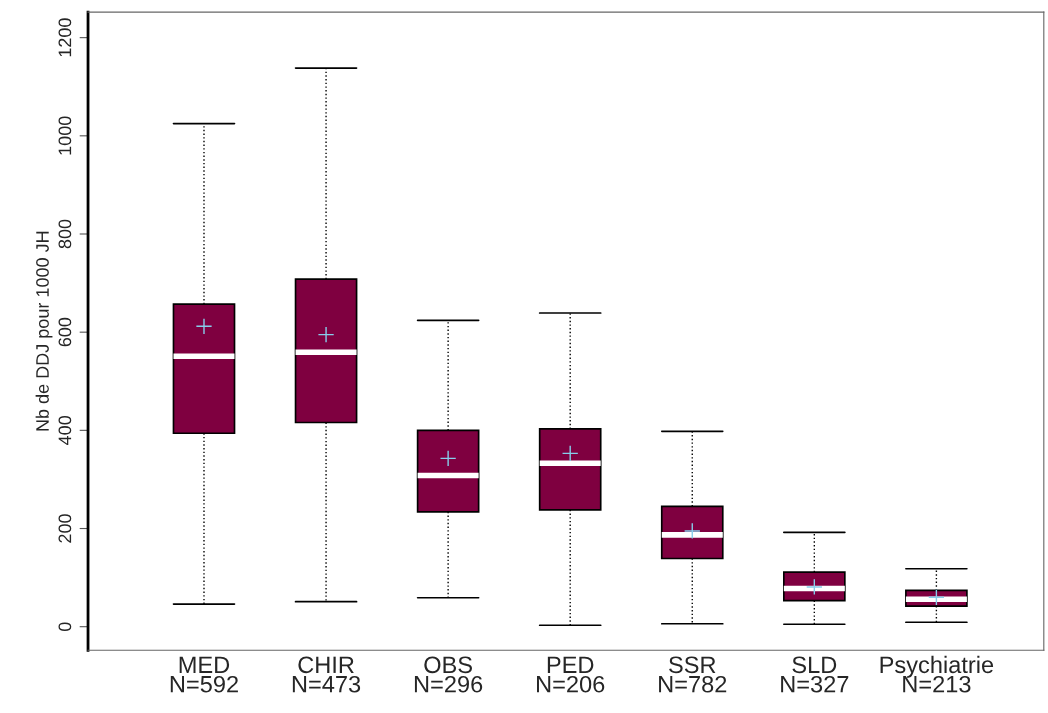 This screenshot has width=1048, height=713. What do you see at coordinates (65, 627) in the screenshot?
I see `y-tick-label: 0` at bounding box center [65, 627].